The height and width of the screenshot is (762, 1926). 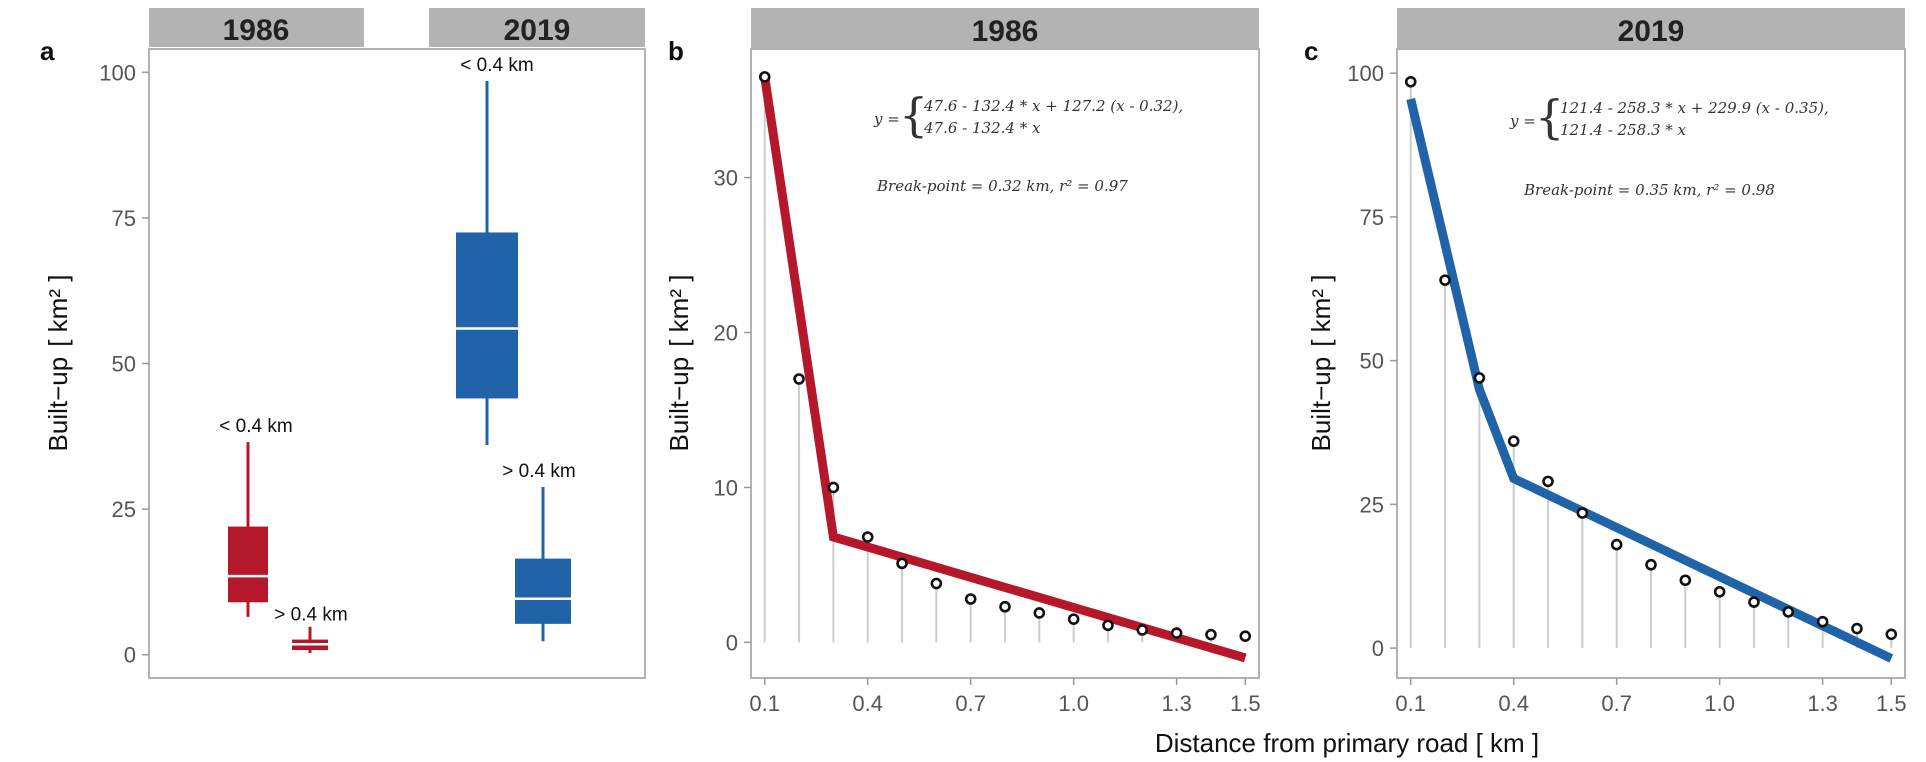 What do you see at coordinates (1347, 743) in the screenshot?
I see `x-axis-title: Distance from primary road [ km ]` at bounding box center [1347, 743].